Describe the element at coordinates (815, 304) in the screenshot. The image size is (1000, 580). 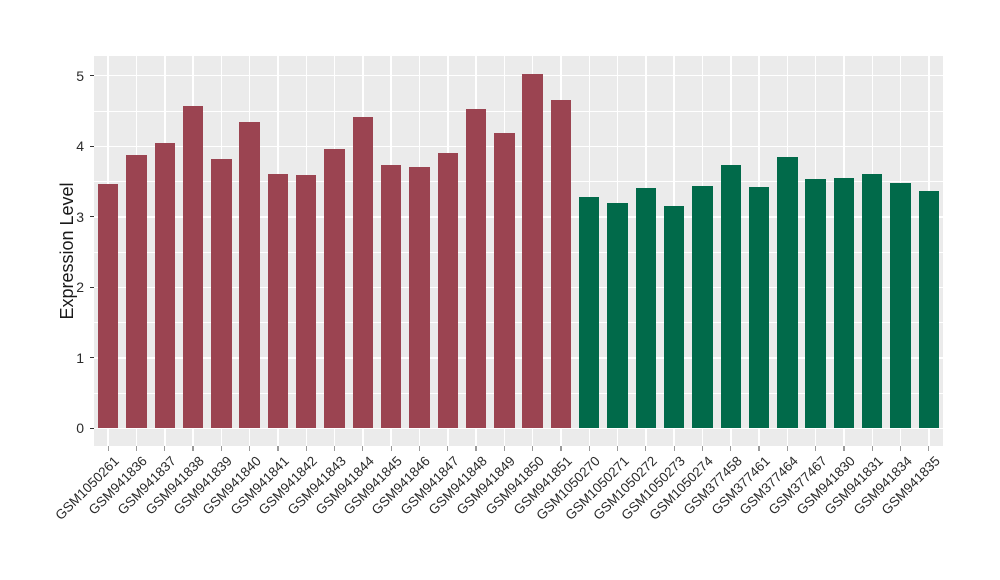
I see `bar-GSM377467` at that location.